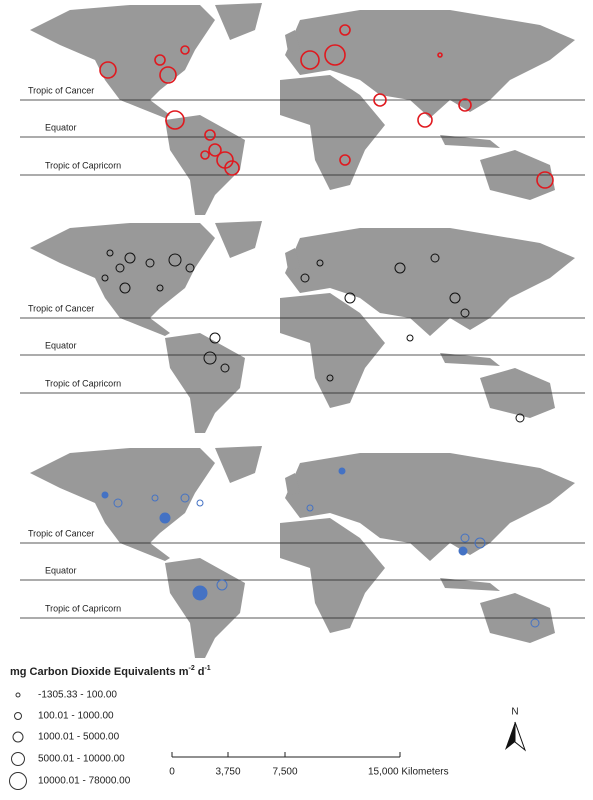 The width and height of the screenshot is (593, 800). I want to click on legend-exponent: -1, so click(207, 668).